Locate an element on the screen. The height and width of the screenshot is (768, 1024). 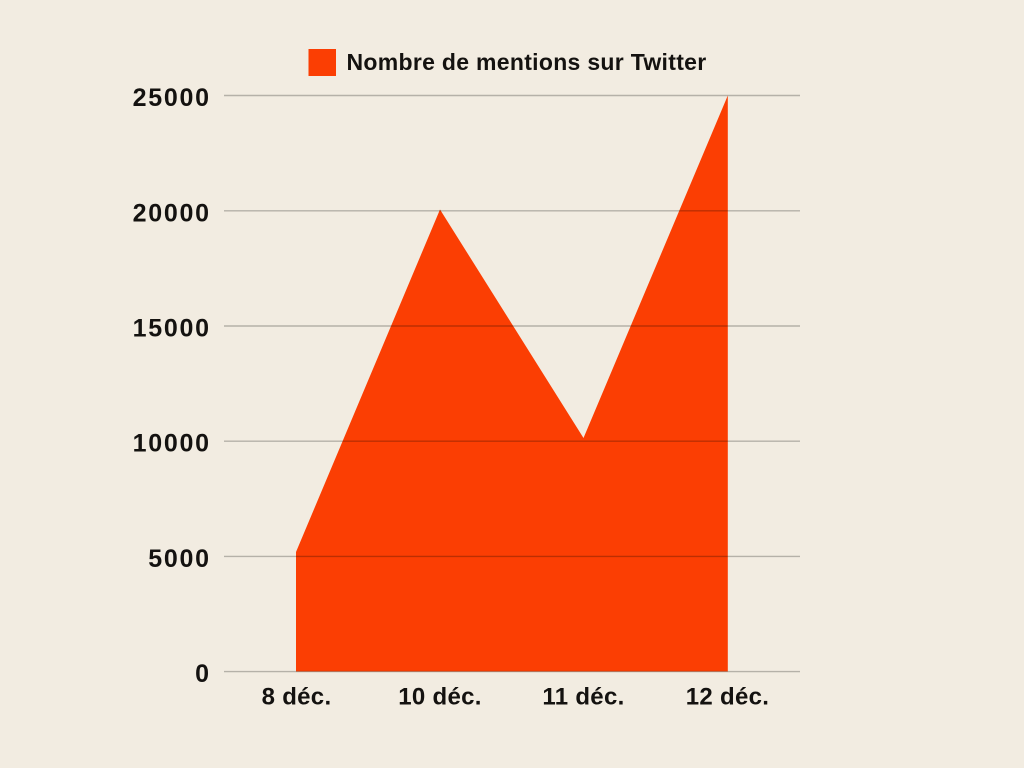
svg-text: 12 déc. is located at coordinates (728, 697).